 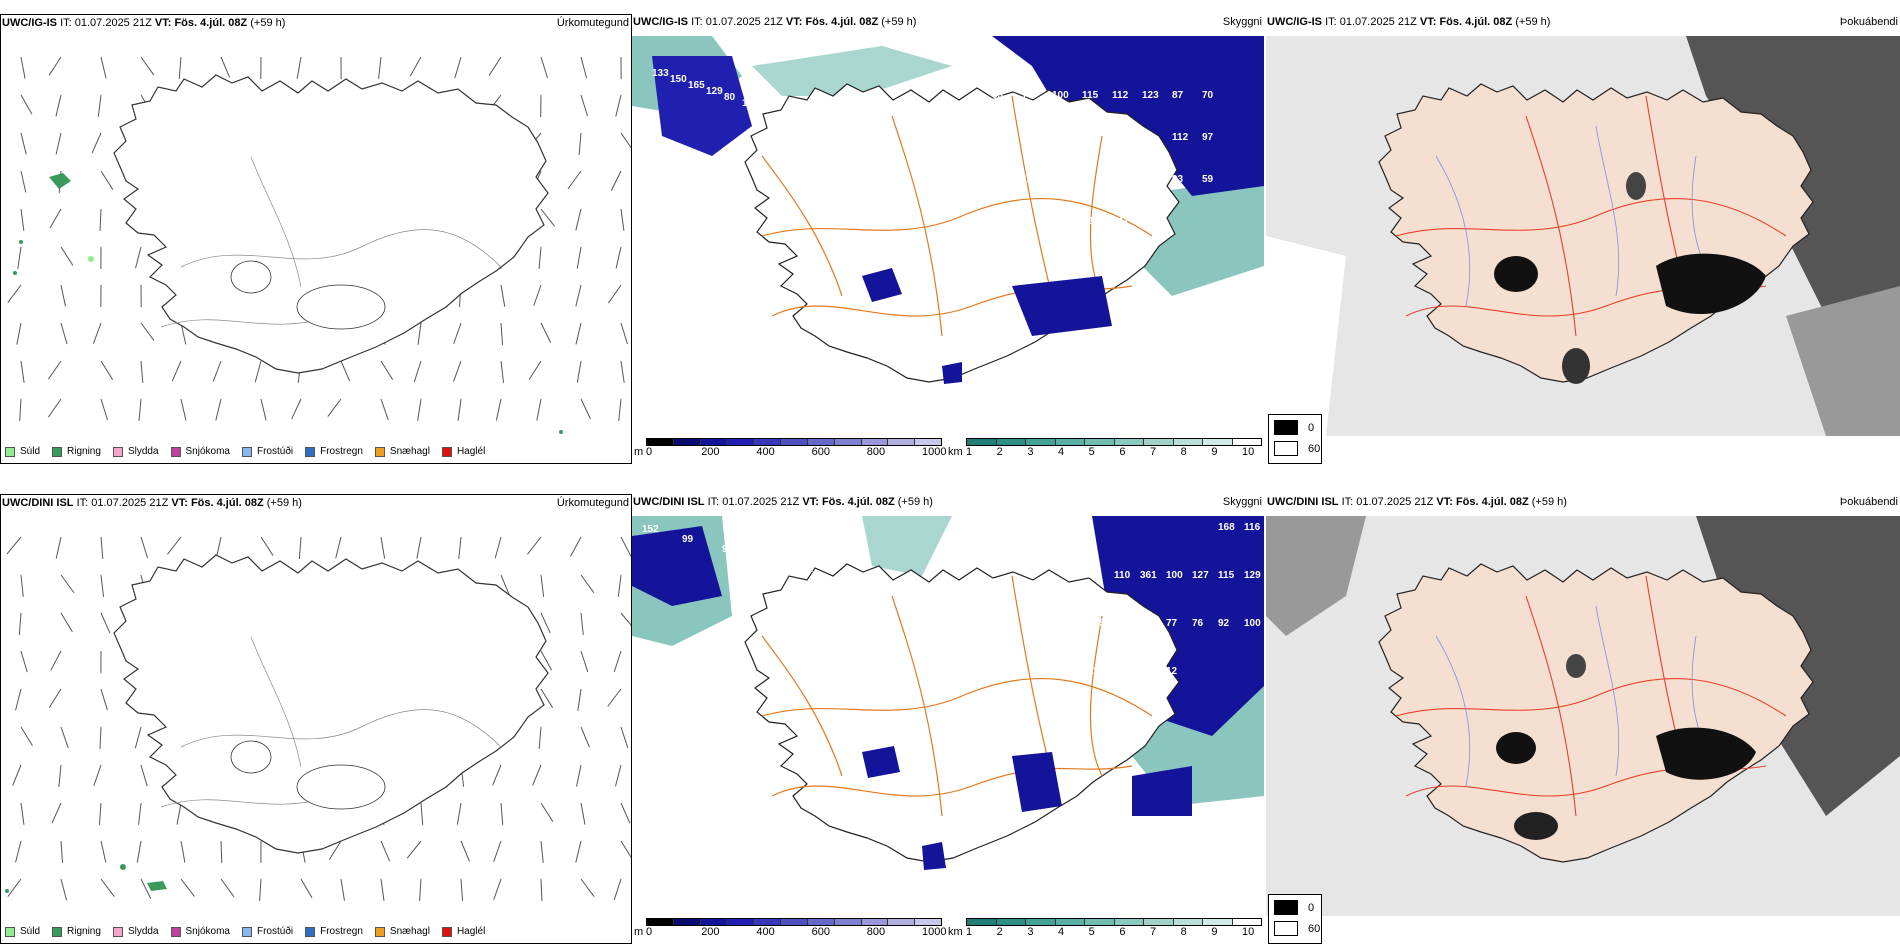 What do you see at coordinates (84, 931) in the screenshot?
I see `legend-label: Rigning` at bounding box center [84, 931].